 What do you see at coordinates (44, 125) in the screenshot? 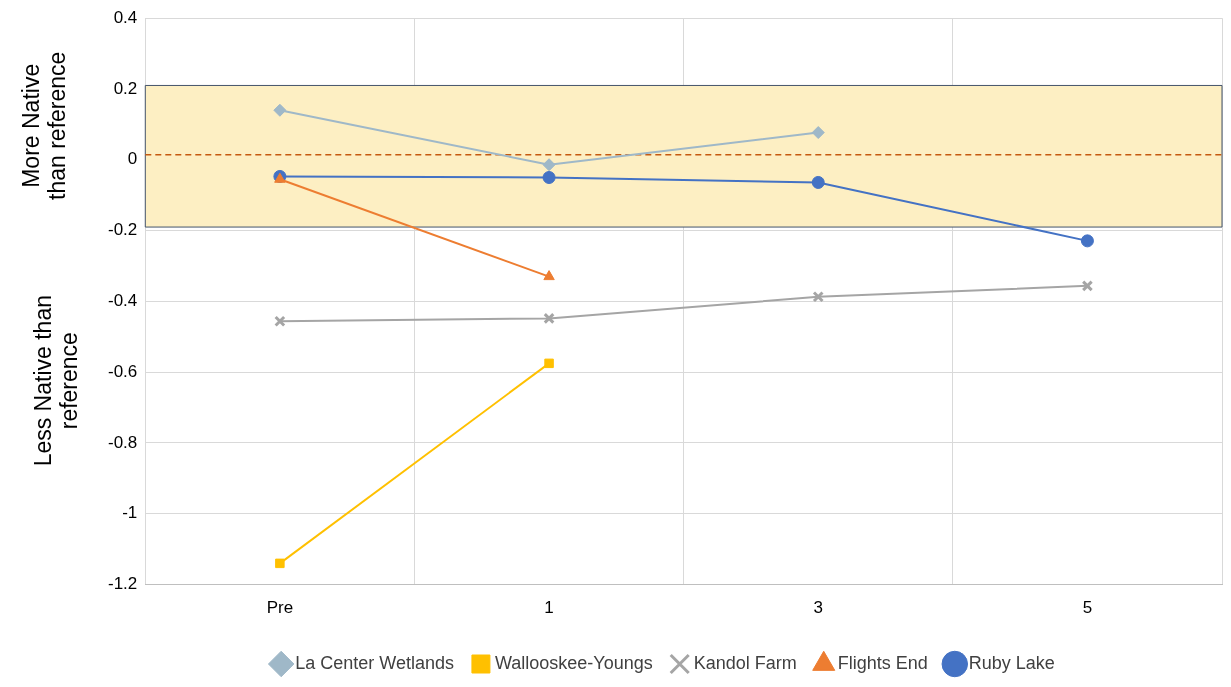
I see `text: More Native than reference` at bounding box center [44, 125].